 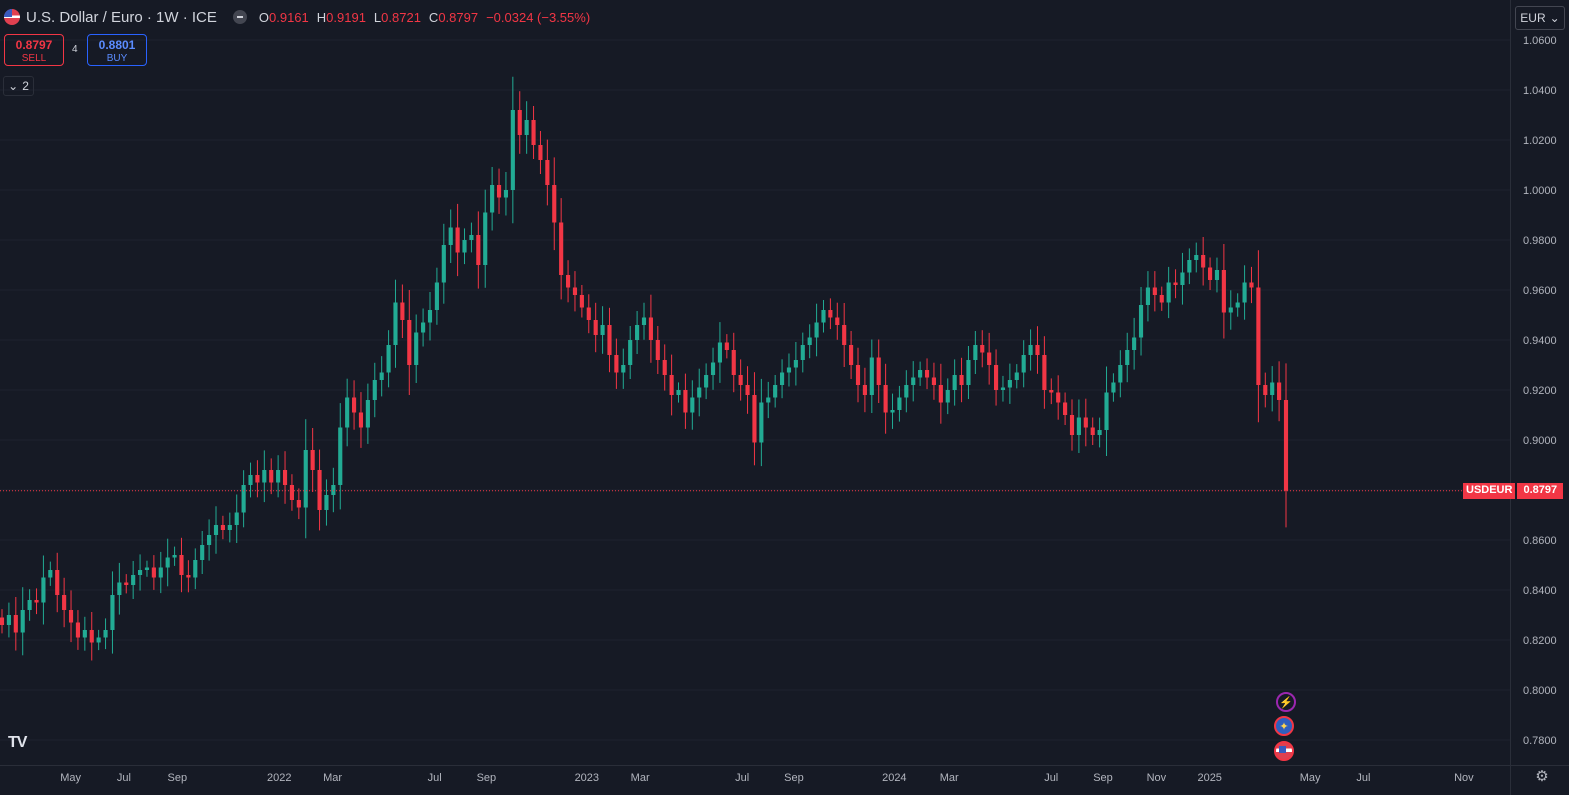 What do you see at coordinates (1284, 726) in the screenshot?
I see `eu-flag-event-icon: ✦` at bounding box center [1284, 726].